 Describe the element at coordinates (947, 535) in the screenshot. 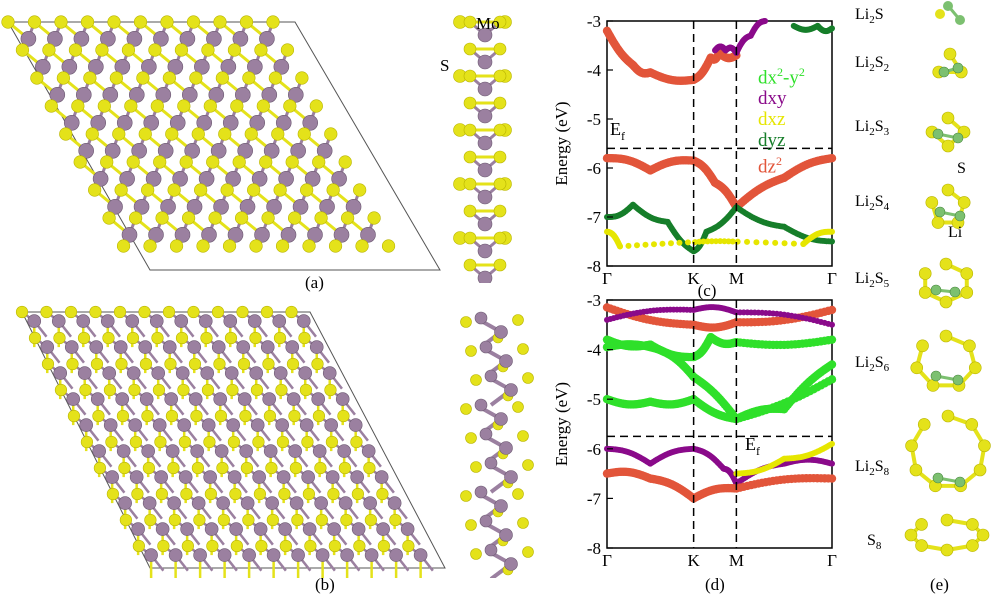

I see `s8` at that location.